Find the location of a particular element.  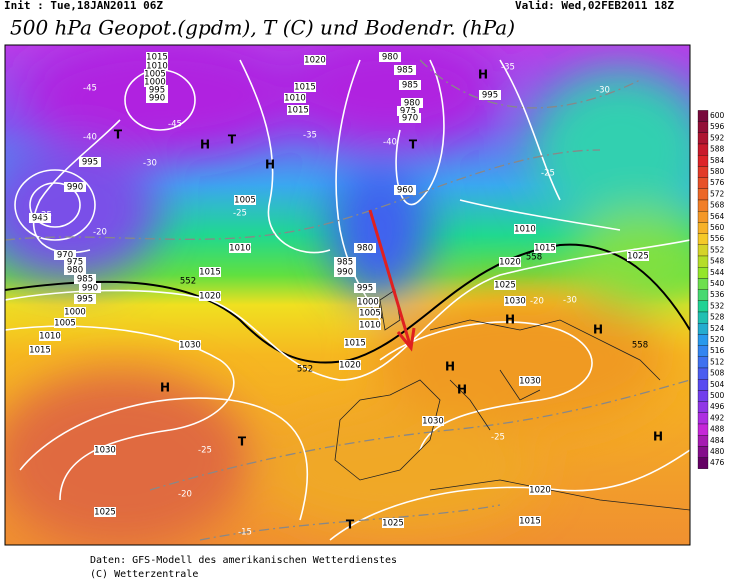

legend-label: 500 is located at coordinates (717, 395).